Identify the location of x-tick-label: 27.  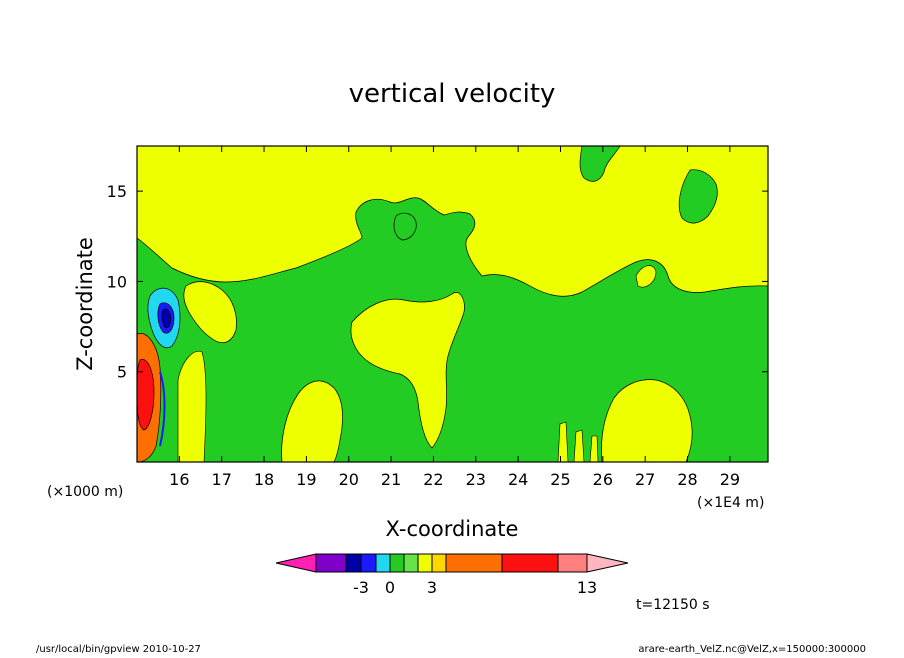
(645, 479).